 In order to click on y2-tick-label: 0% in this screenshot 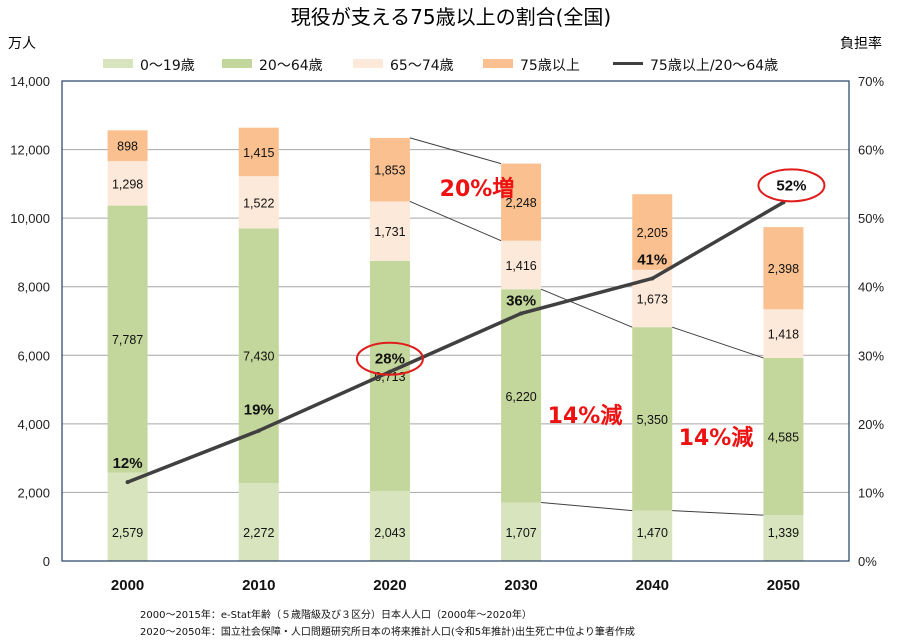, I will do `click(867, 561)`.